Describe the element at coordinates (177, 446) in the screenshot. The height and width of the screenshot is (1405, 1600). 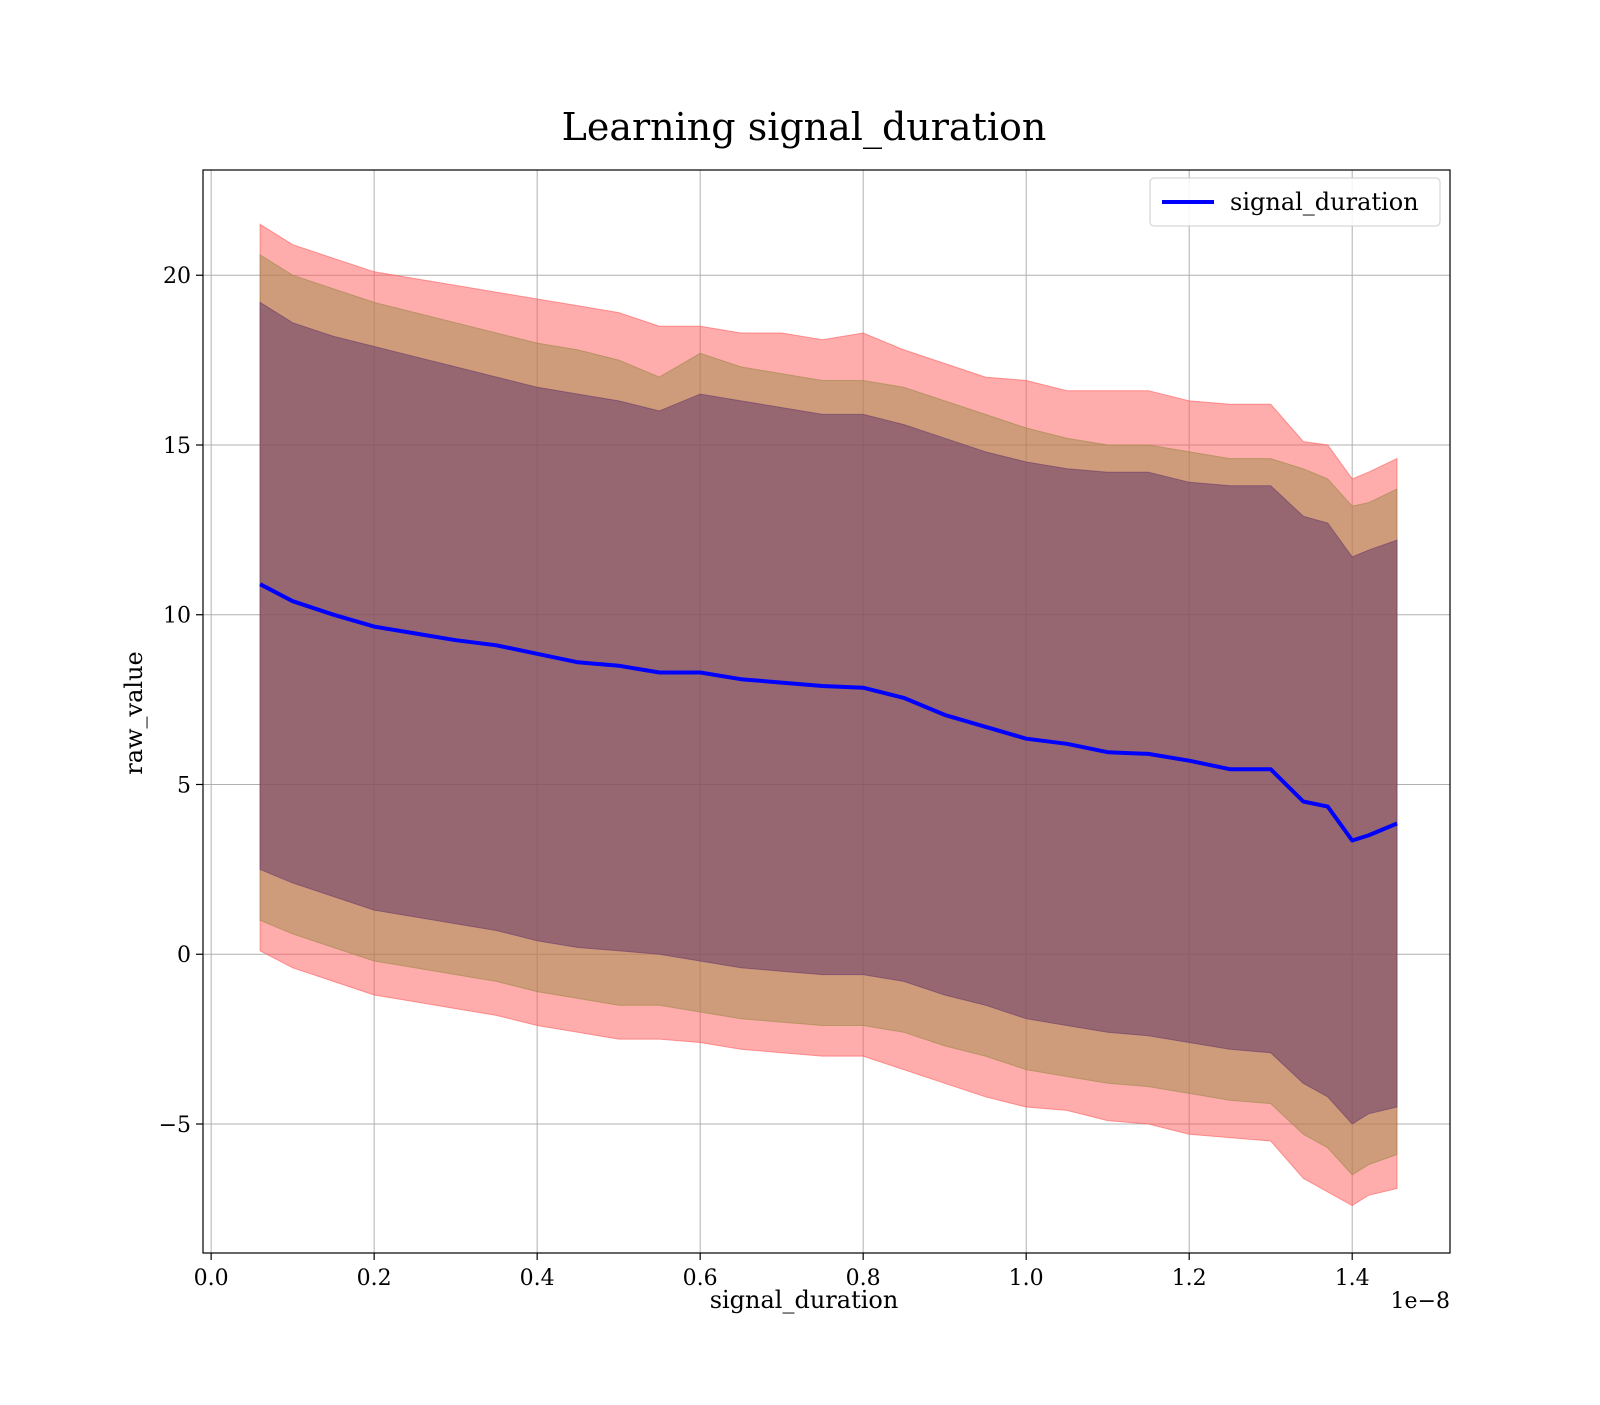
I see `y-tick-label-4: 15` at that location.